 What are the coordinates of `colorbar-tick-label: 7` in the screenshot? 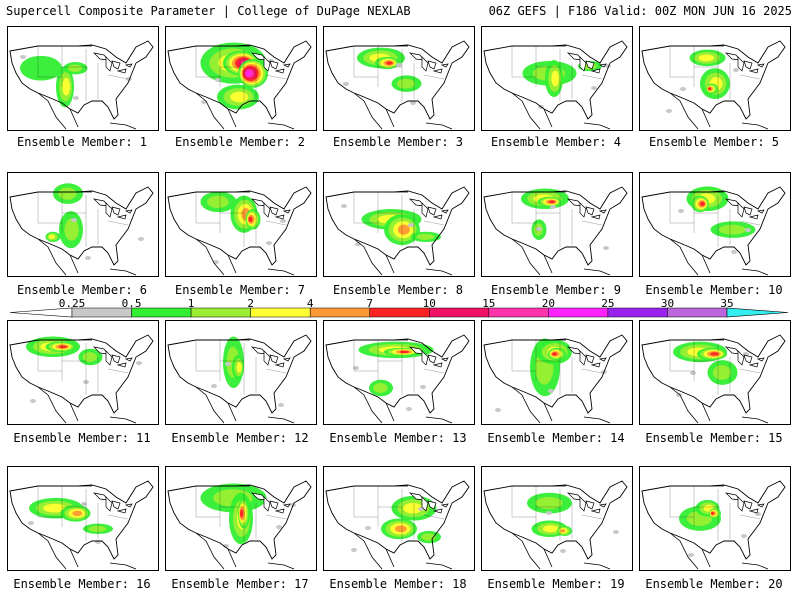 It's located at (370, 303).